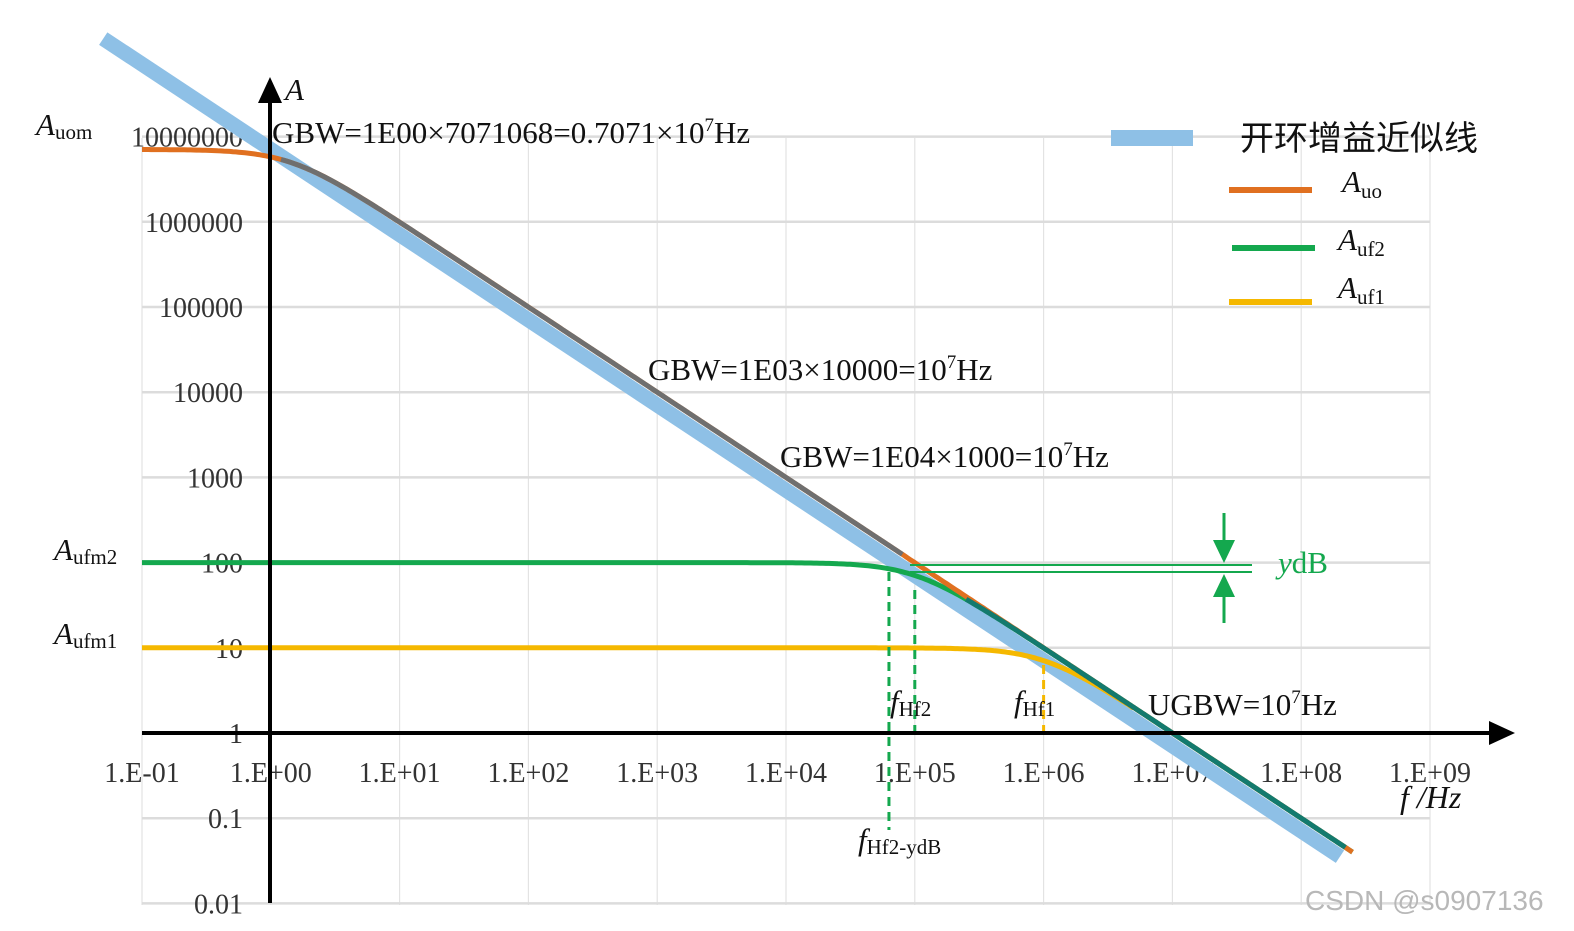 The width and height of the screenshot is (1574, 931). What do you see at coordinates (1347, 239) in the screenshot?
I see `legend-auf2-base: A` at bounding box center [1347, 239].